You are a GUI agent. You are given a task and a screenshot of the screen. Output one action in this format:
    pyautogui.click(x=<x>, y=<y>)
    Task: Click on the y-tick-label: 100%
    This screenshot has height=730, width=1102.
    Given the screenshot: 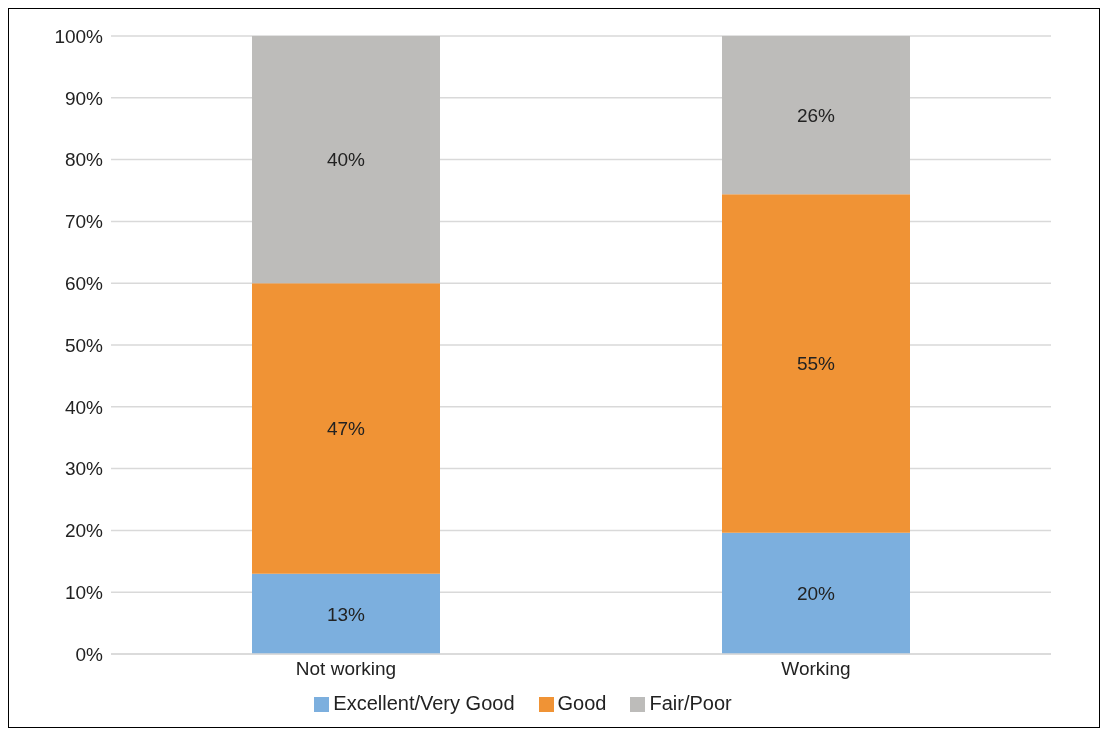 What is the action you would take?
    pyautogui.click(x=79, y=36)
    